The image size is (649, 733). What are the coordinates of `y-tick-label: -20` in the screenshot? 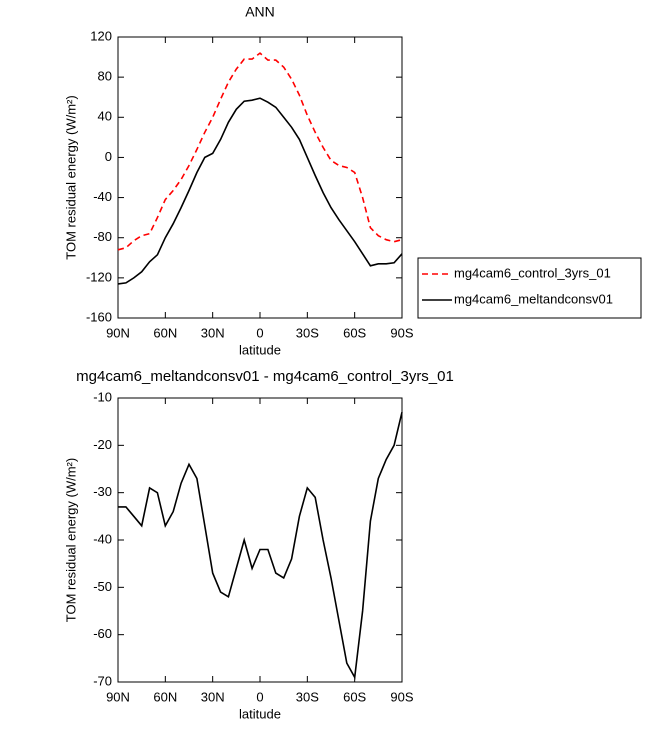 It's located at (102, 444).